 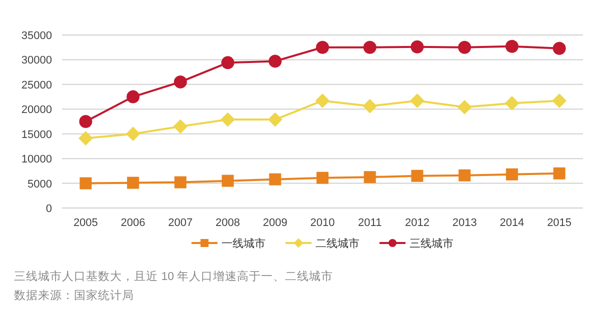 I want to click on x-tick-label: 2010, so click(x=322, y=223).